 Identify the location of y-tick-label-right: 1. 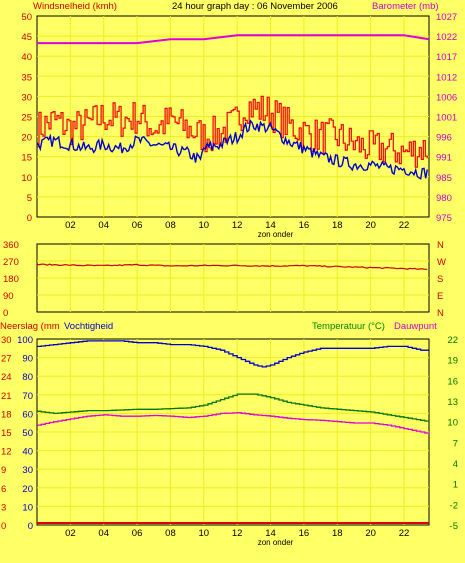
(455, 485).